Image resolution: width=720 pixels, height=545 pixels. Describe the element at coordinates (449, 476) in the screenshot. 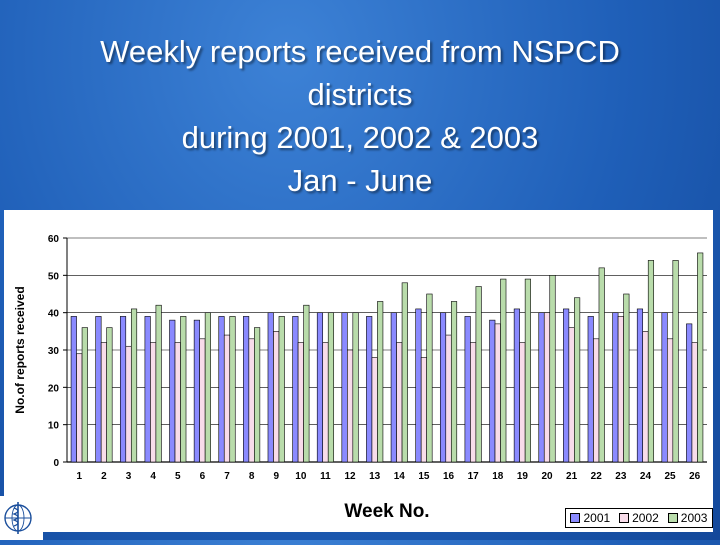

I see `x-tick-label-16: 16` at that location.